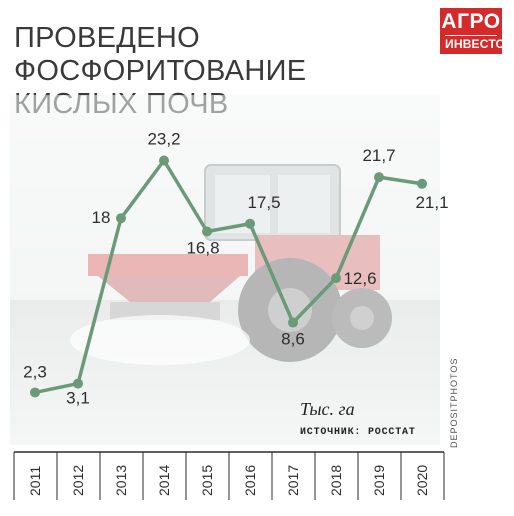  What do you see at coordinates (78, 398) in the screenshot?
I see `data-label-2012: 3,1` at bounding box center [78, 398].